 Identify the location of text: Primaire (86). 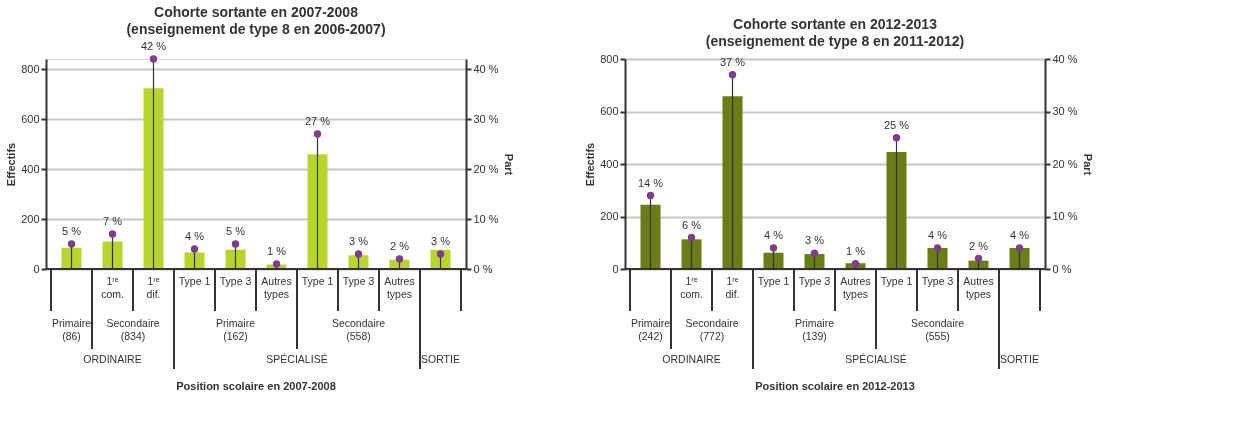
(71, 329).